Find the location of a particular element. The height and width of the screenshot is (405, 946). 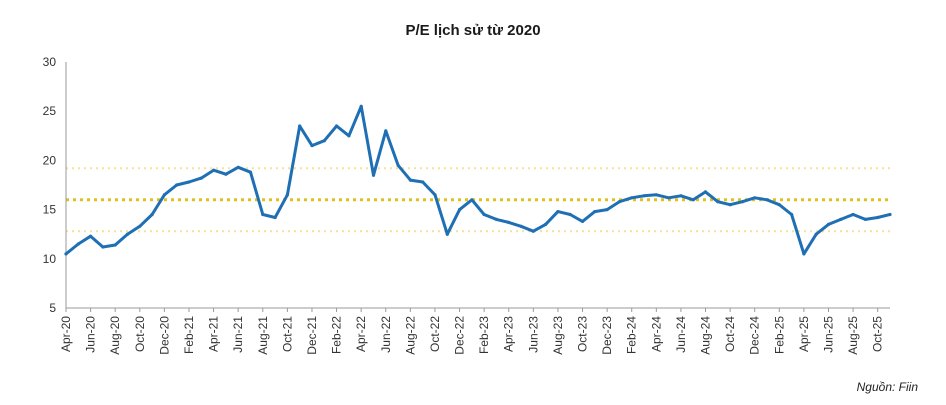

x-tick-label: Apr-25 is located at coordinates (804, 334).